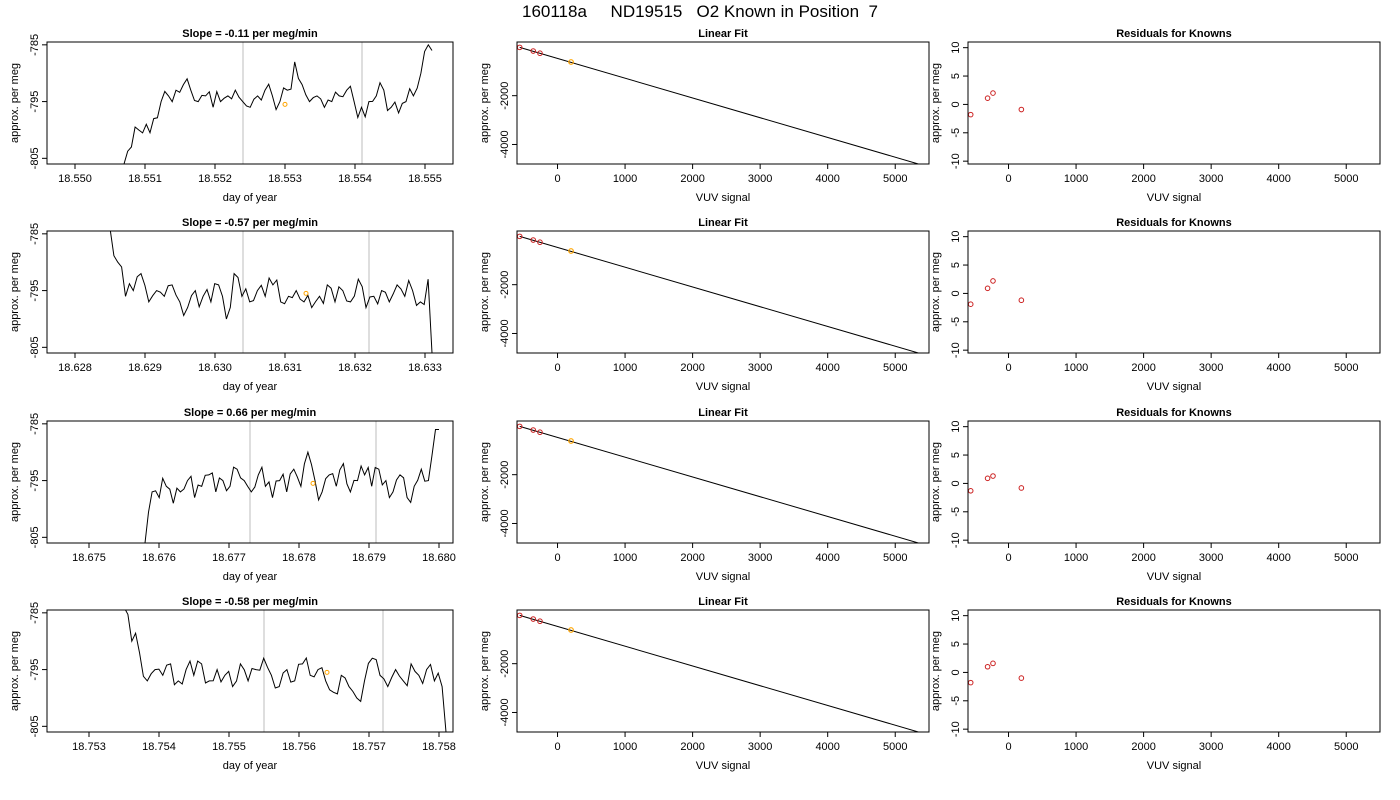 Image resolution: width=1400 pixels, height=800 pixels. What do you see at coordinates (89, 558) in the screenshot?
I see `x-tick-label: 18.675` at bounding box center [89, 558].